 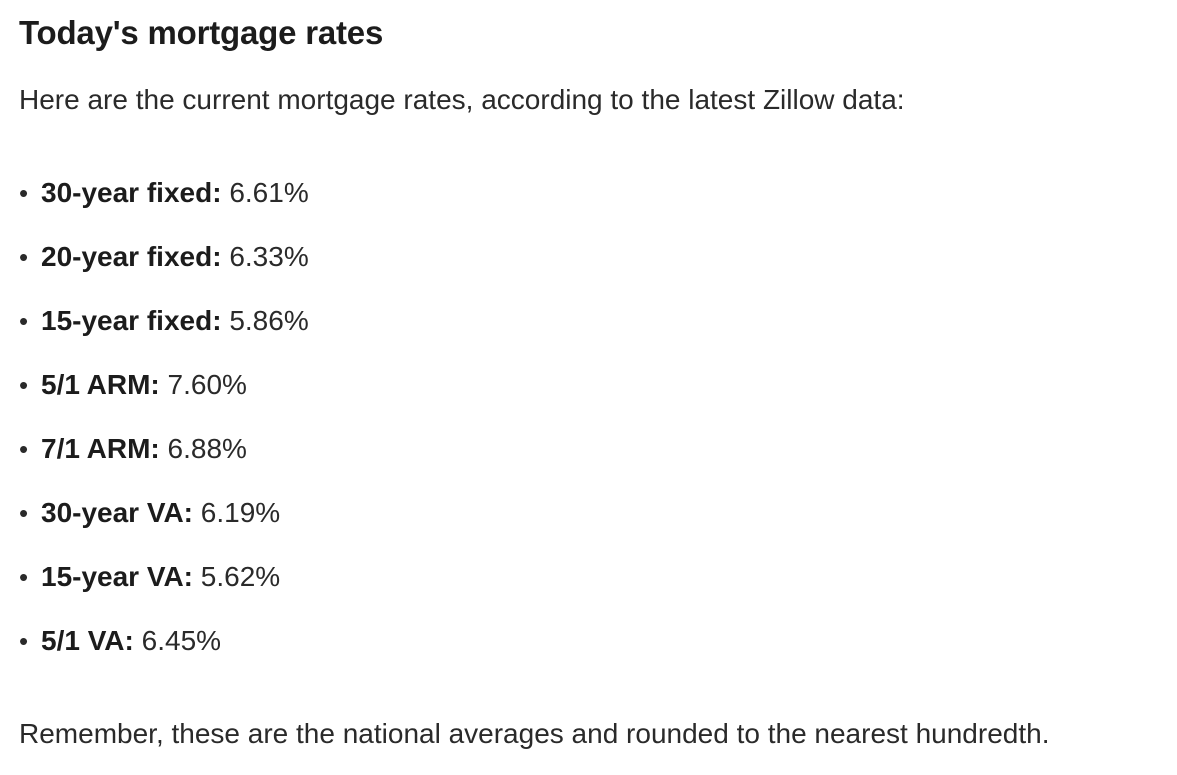 I want to click on article-title: Today's mortgage rates, so click(x=201, y=32).